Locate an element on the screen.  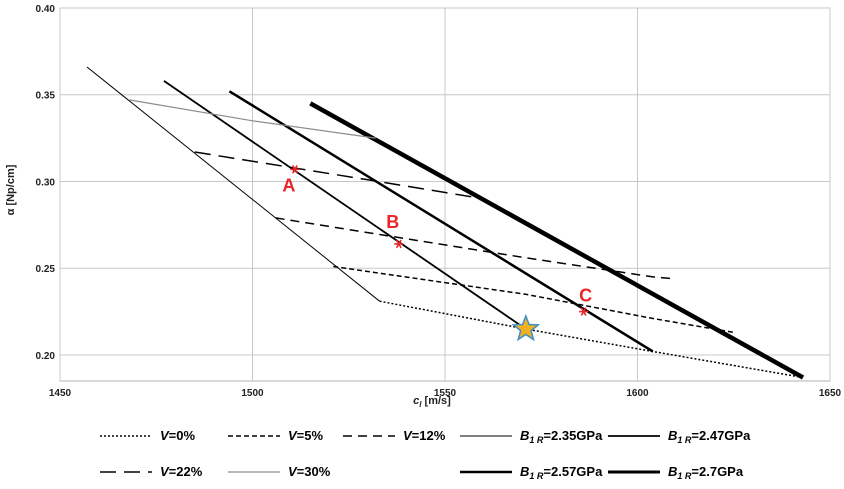
legend-label: V=5% is located at coordinates (305, 435).